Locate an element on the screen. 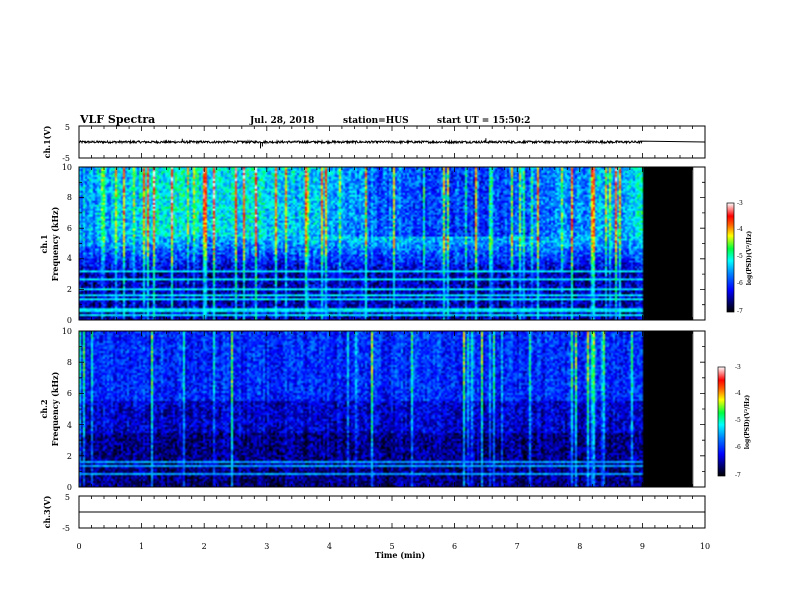 The image size is (792, 612). ch1-frequency-ylabel: Frequency (kHz) is located at coordinates (55, 243).